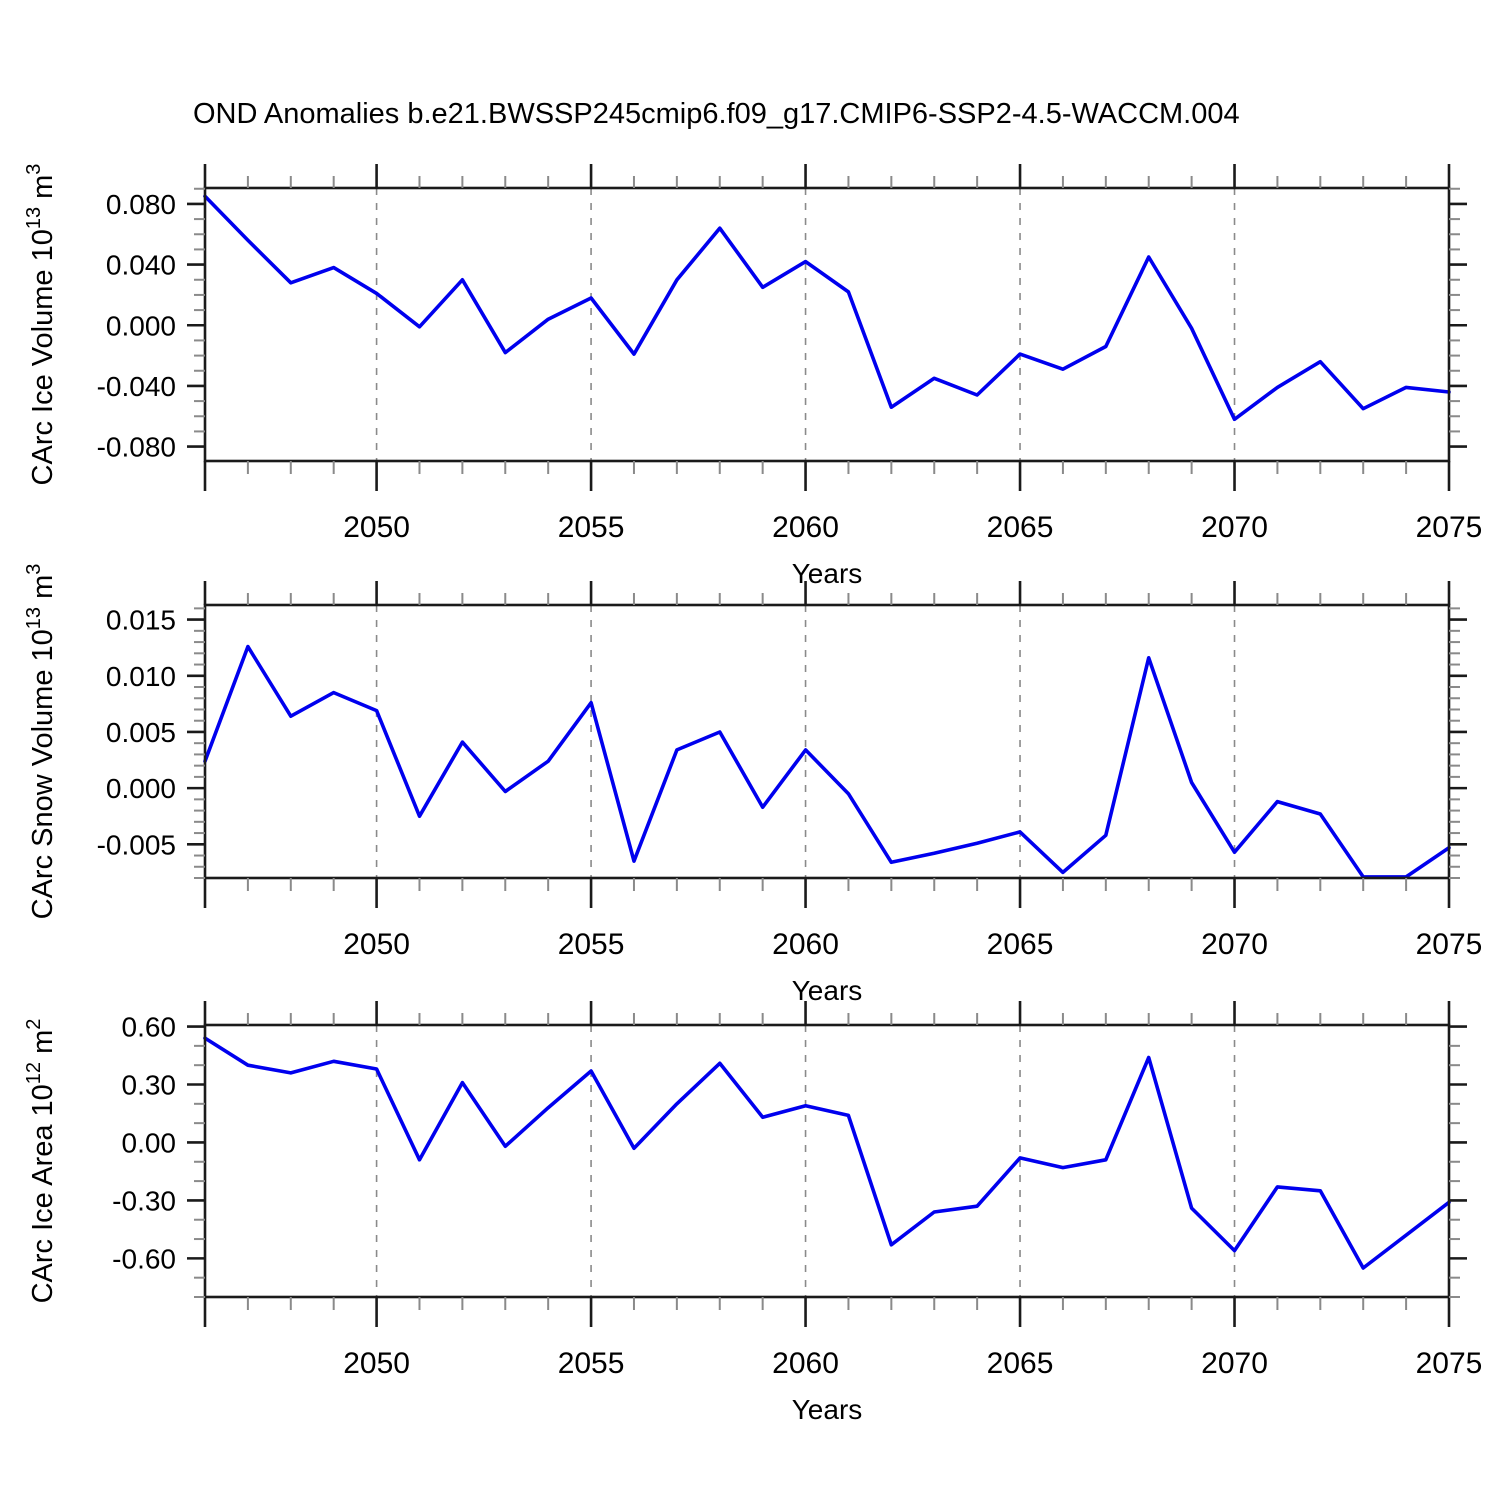 The width and height of the screenshot is (1500, 1500). What do you see at coordinates (136, 844) in the screenshot?
I see `y-tick-label: -0.005` at bounding box center [136, 844].